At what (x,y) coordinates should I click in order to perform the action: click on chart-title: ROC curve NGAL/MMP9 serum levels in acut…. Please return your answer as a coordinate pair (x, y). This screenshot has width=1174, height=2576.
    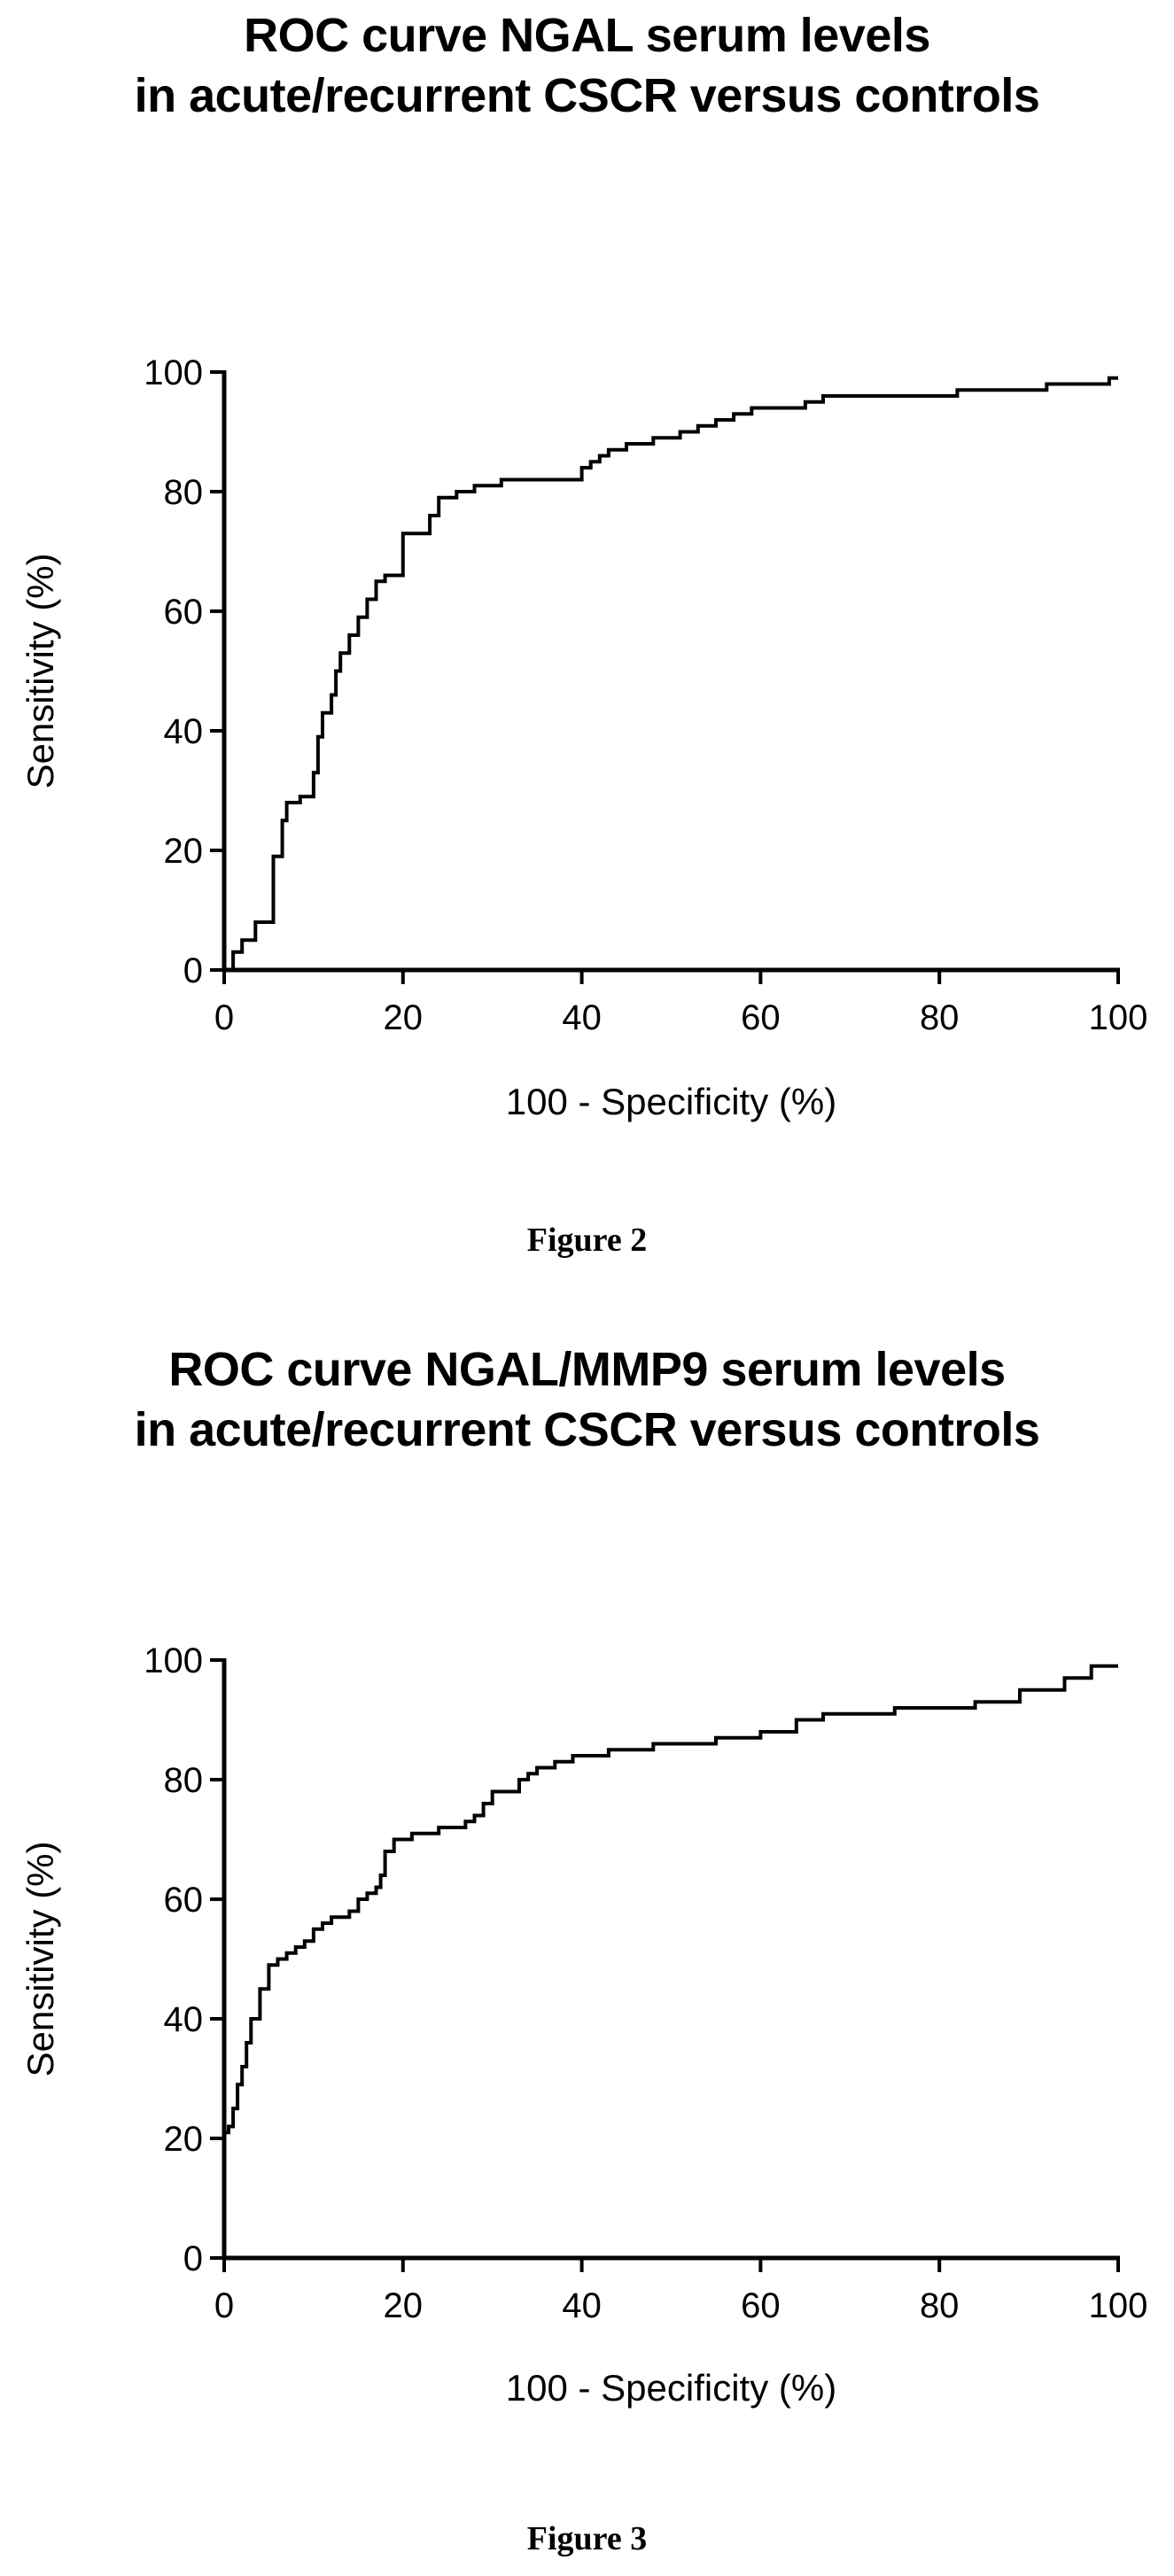
    Looking at the image, I should click on (587, 1399).